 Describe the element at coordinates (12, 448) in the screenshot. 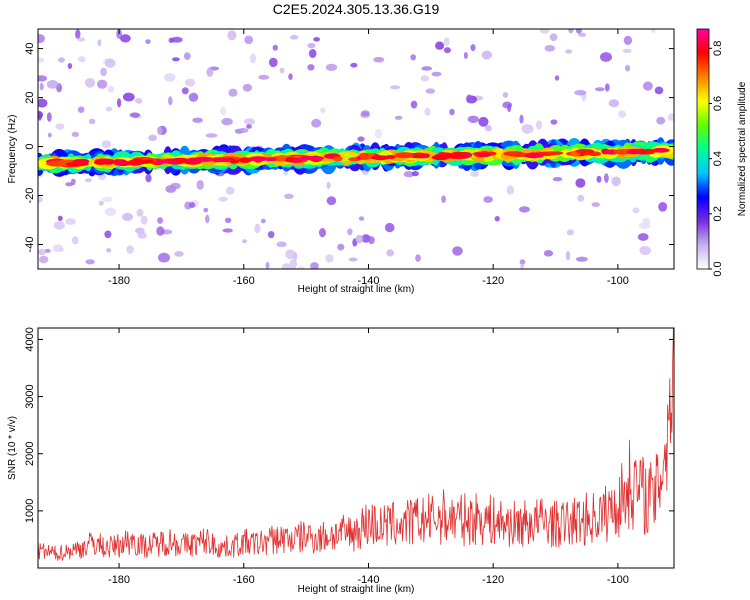

I see `snr-y-axis-title: SNR (10 * v/v)` at that location.